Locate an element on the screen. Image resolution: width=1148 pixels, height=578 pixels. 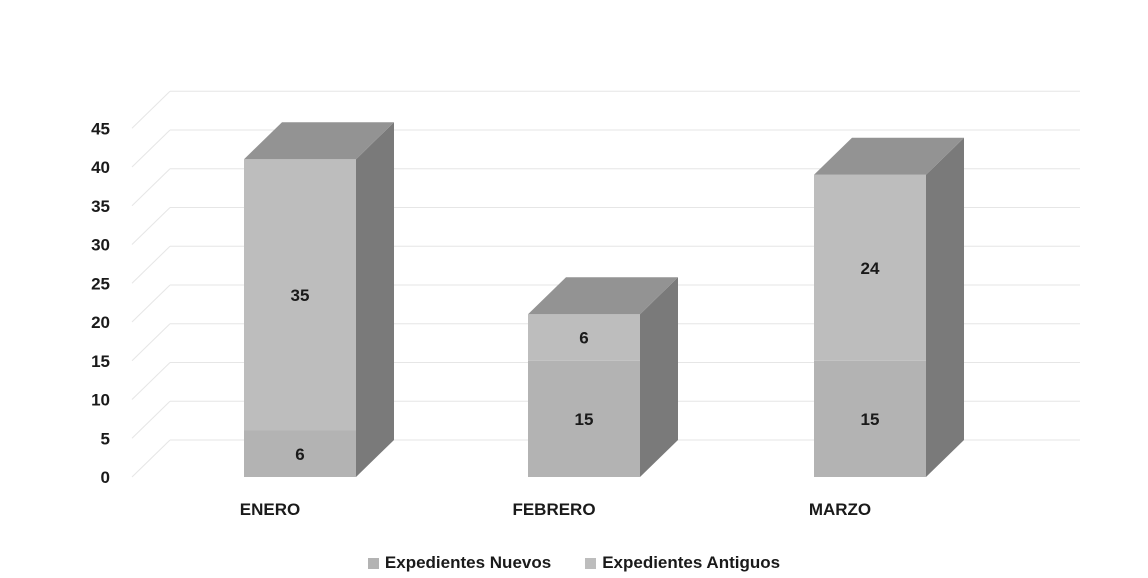
y-tick-label: 35 is located at coordinates (100, 206).